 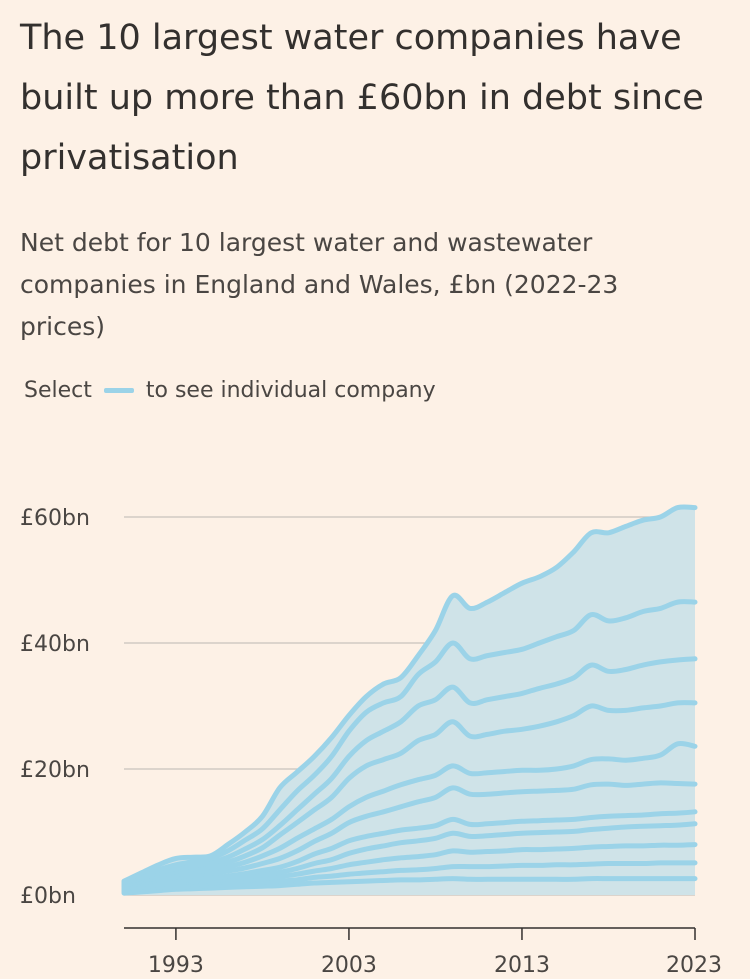 What do you see at coordinates (55, 518) in the screenshot?
I see `y-tick-label: £60bn` at bounding box center [55, 518].